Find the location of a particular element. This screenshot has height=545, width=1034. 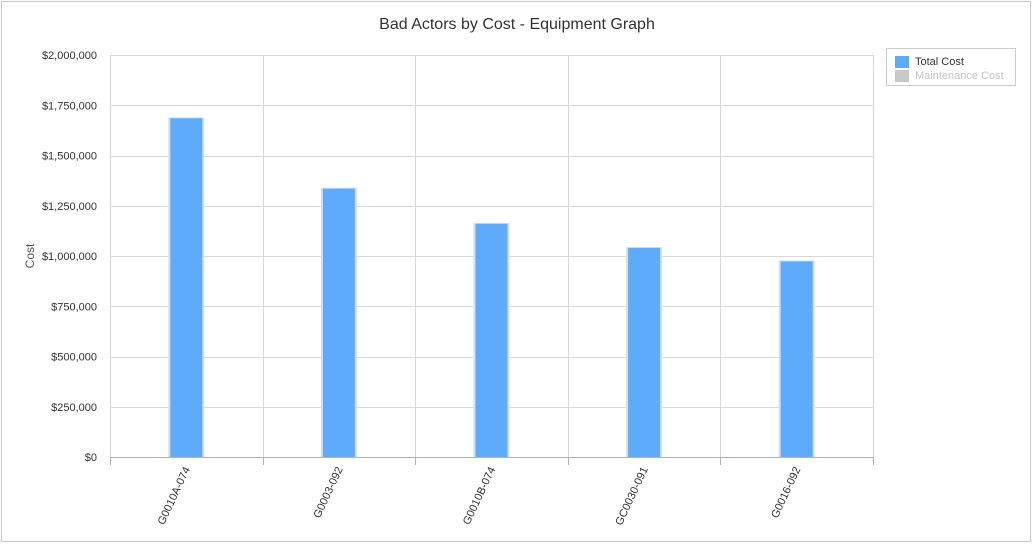

y-tick-label: $0 is located at coordinates (91, 458).